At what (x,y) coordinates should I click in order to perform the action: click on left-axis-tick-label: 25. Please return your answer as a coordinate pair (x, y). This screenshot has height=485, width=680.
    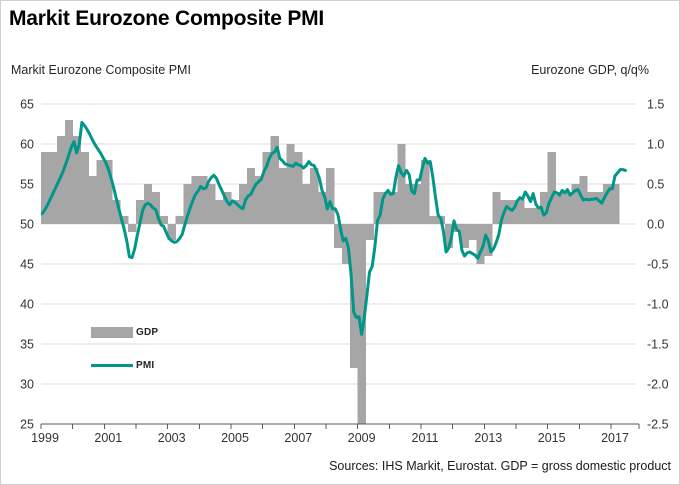
    Looking at the image, I should click on (27, 425).